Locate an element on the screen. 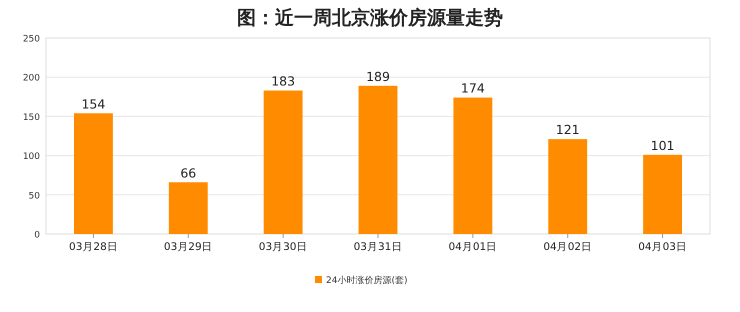 Image resolution: width=740 pixels, height=312 pixels. data-label: 66 is located at coordinates (188, 172).